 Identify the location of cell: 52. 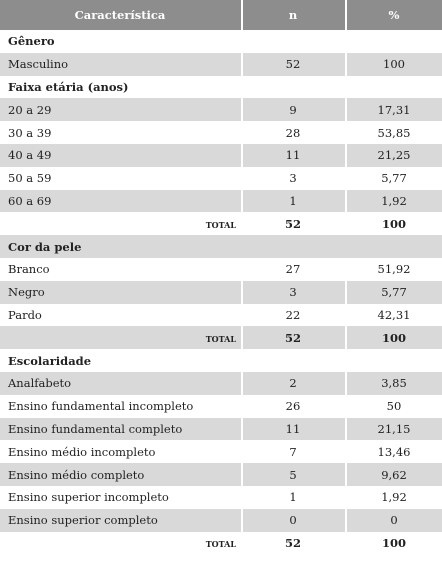
(293, 64).